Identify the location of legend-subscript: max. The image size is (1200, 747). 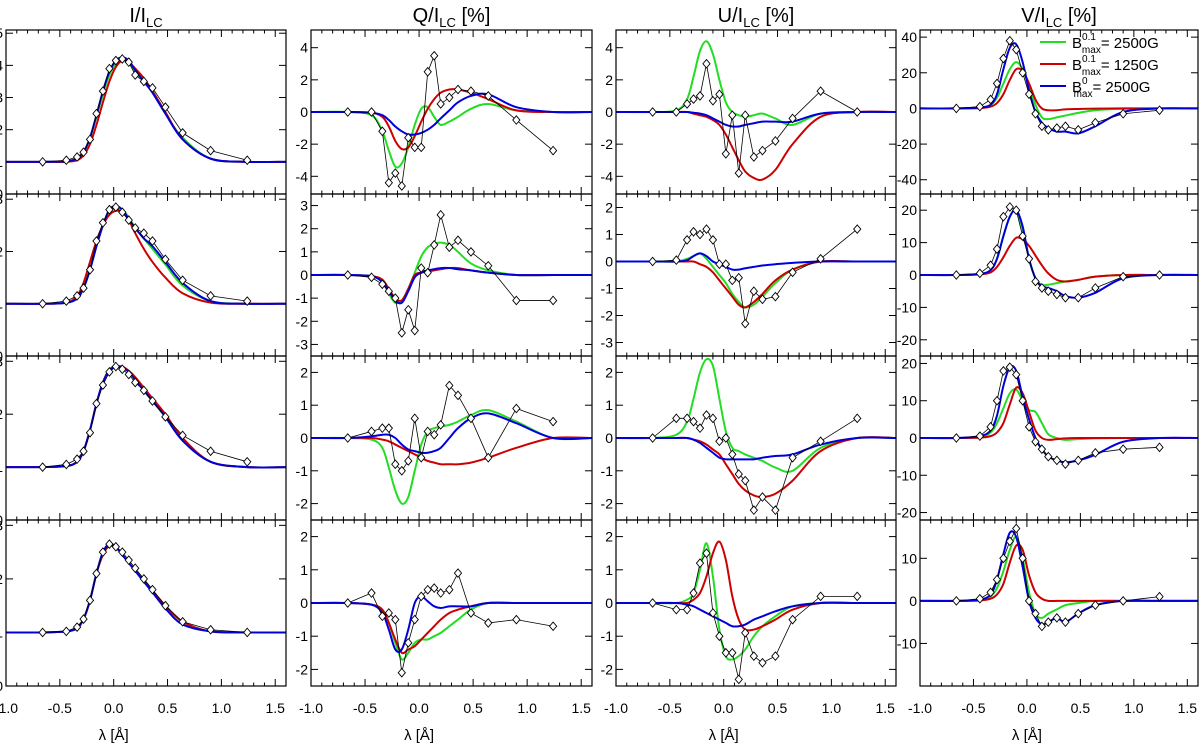
(1091, 50).